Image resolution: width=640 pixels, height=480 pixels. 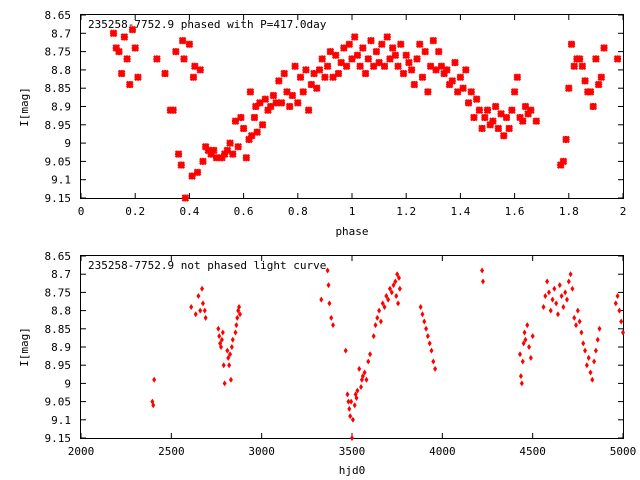 I want to click on x-tick-label: 1.2, so click(x=406, y=211).